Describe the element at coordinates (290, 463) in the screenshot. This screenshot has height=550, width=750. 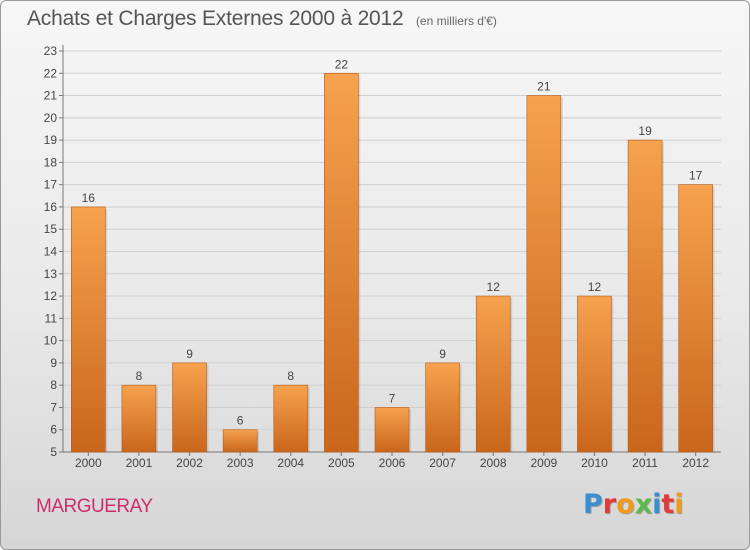
I see `x-tick-label: 2004` at that location.